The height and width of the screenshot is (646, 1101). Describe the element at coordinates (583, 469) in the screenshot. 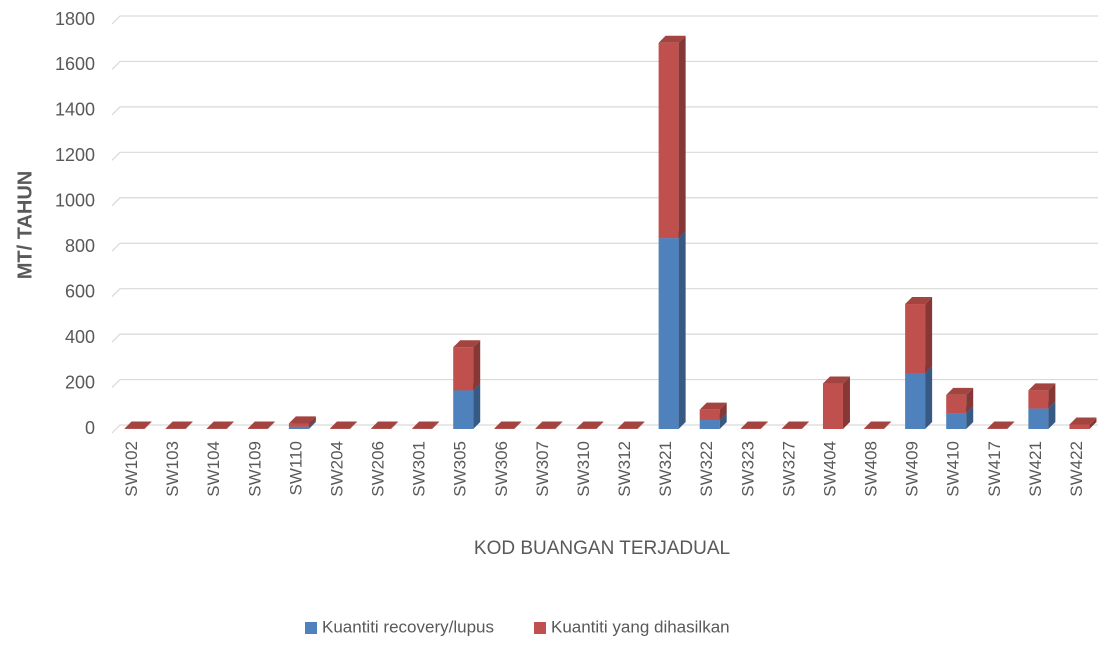

I see `x-tick-label: SW310` at that location.